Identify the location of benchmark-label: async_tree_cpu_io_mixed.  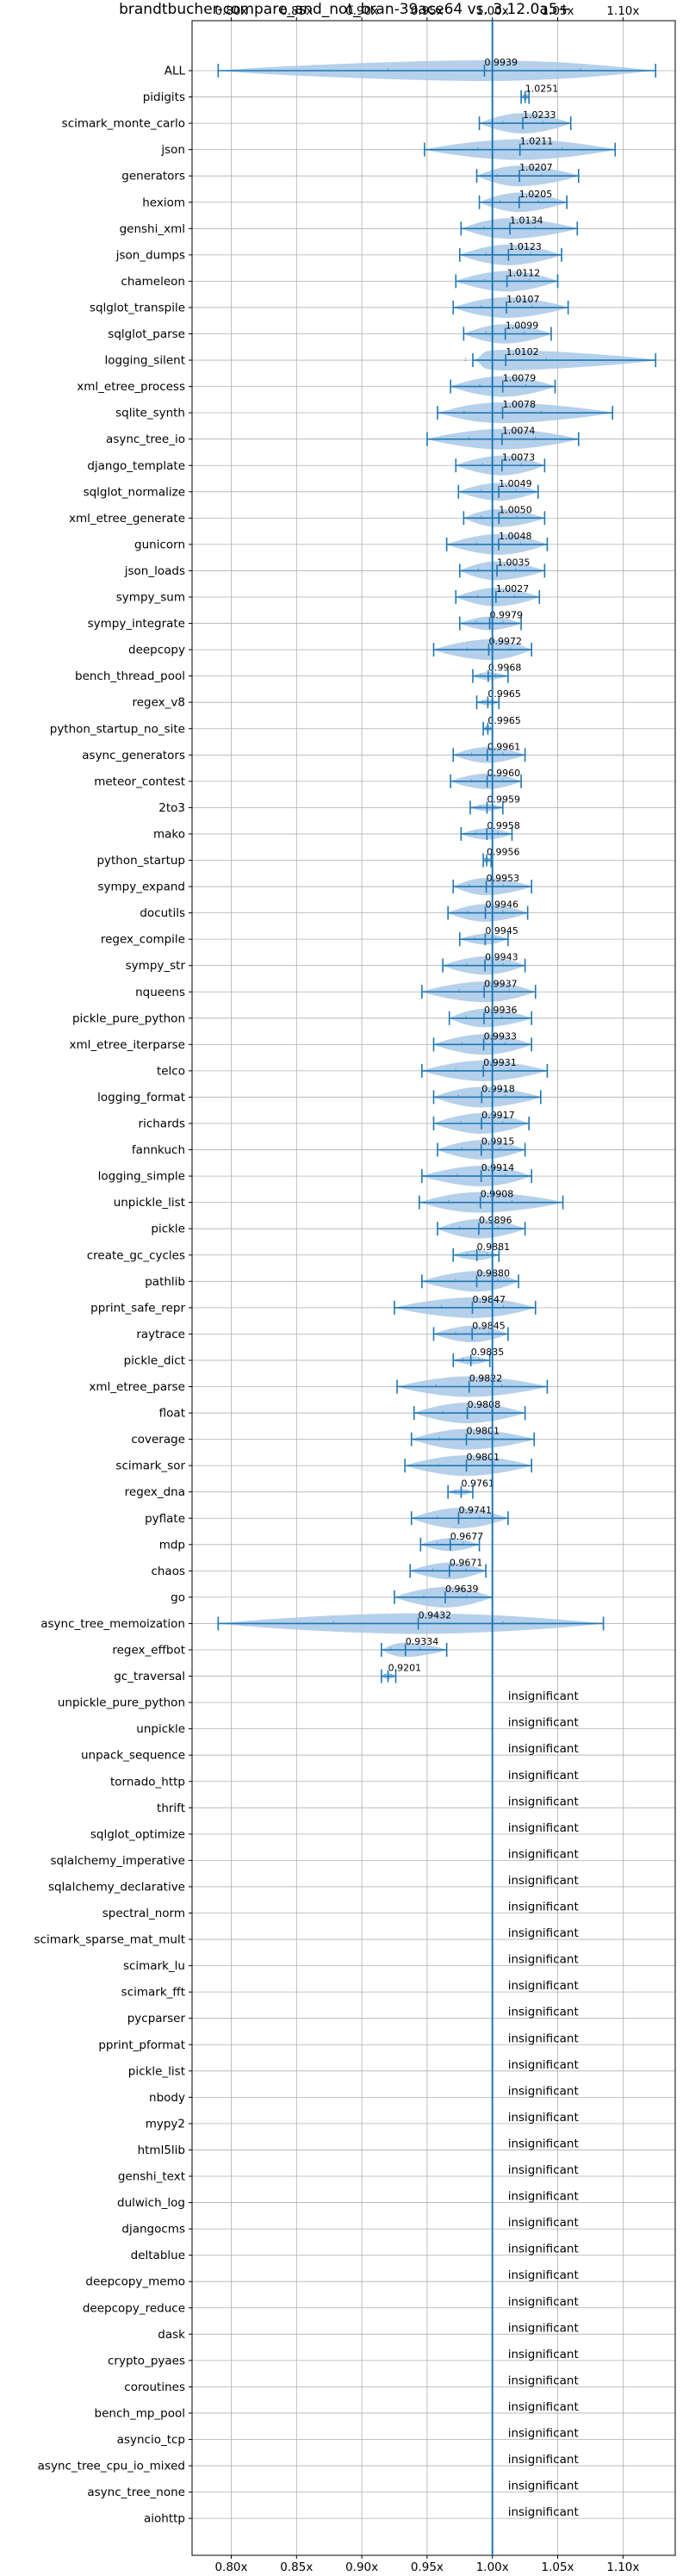
(111, 2466).